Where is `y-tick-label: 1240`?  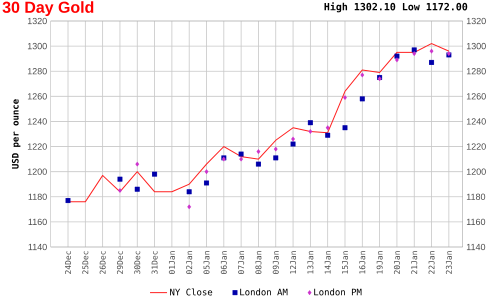
y-tick-label: 1240 is located at coordinates (37, 121).